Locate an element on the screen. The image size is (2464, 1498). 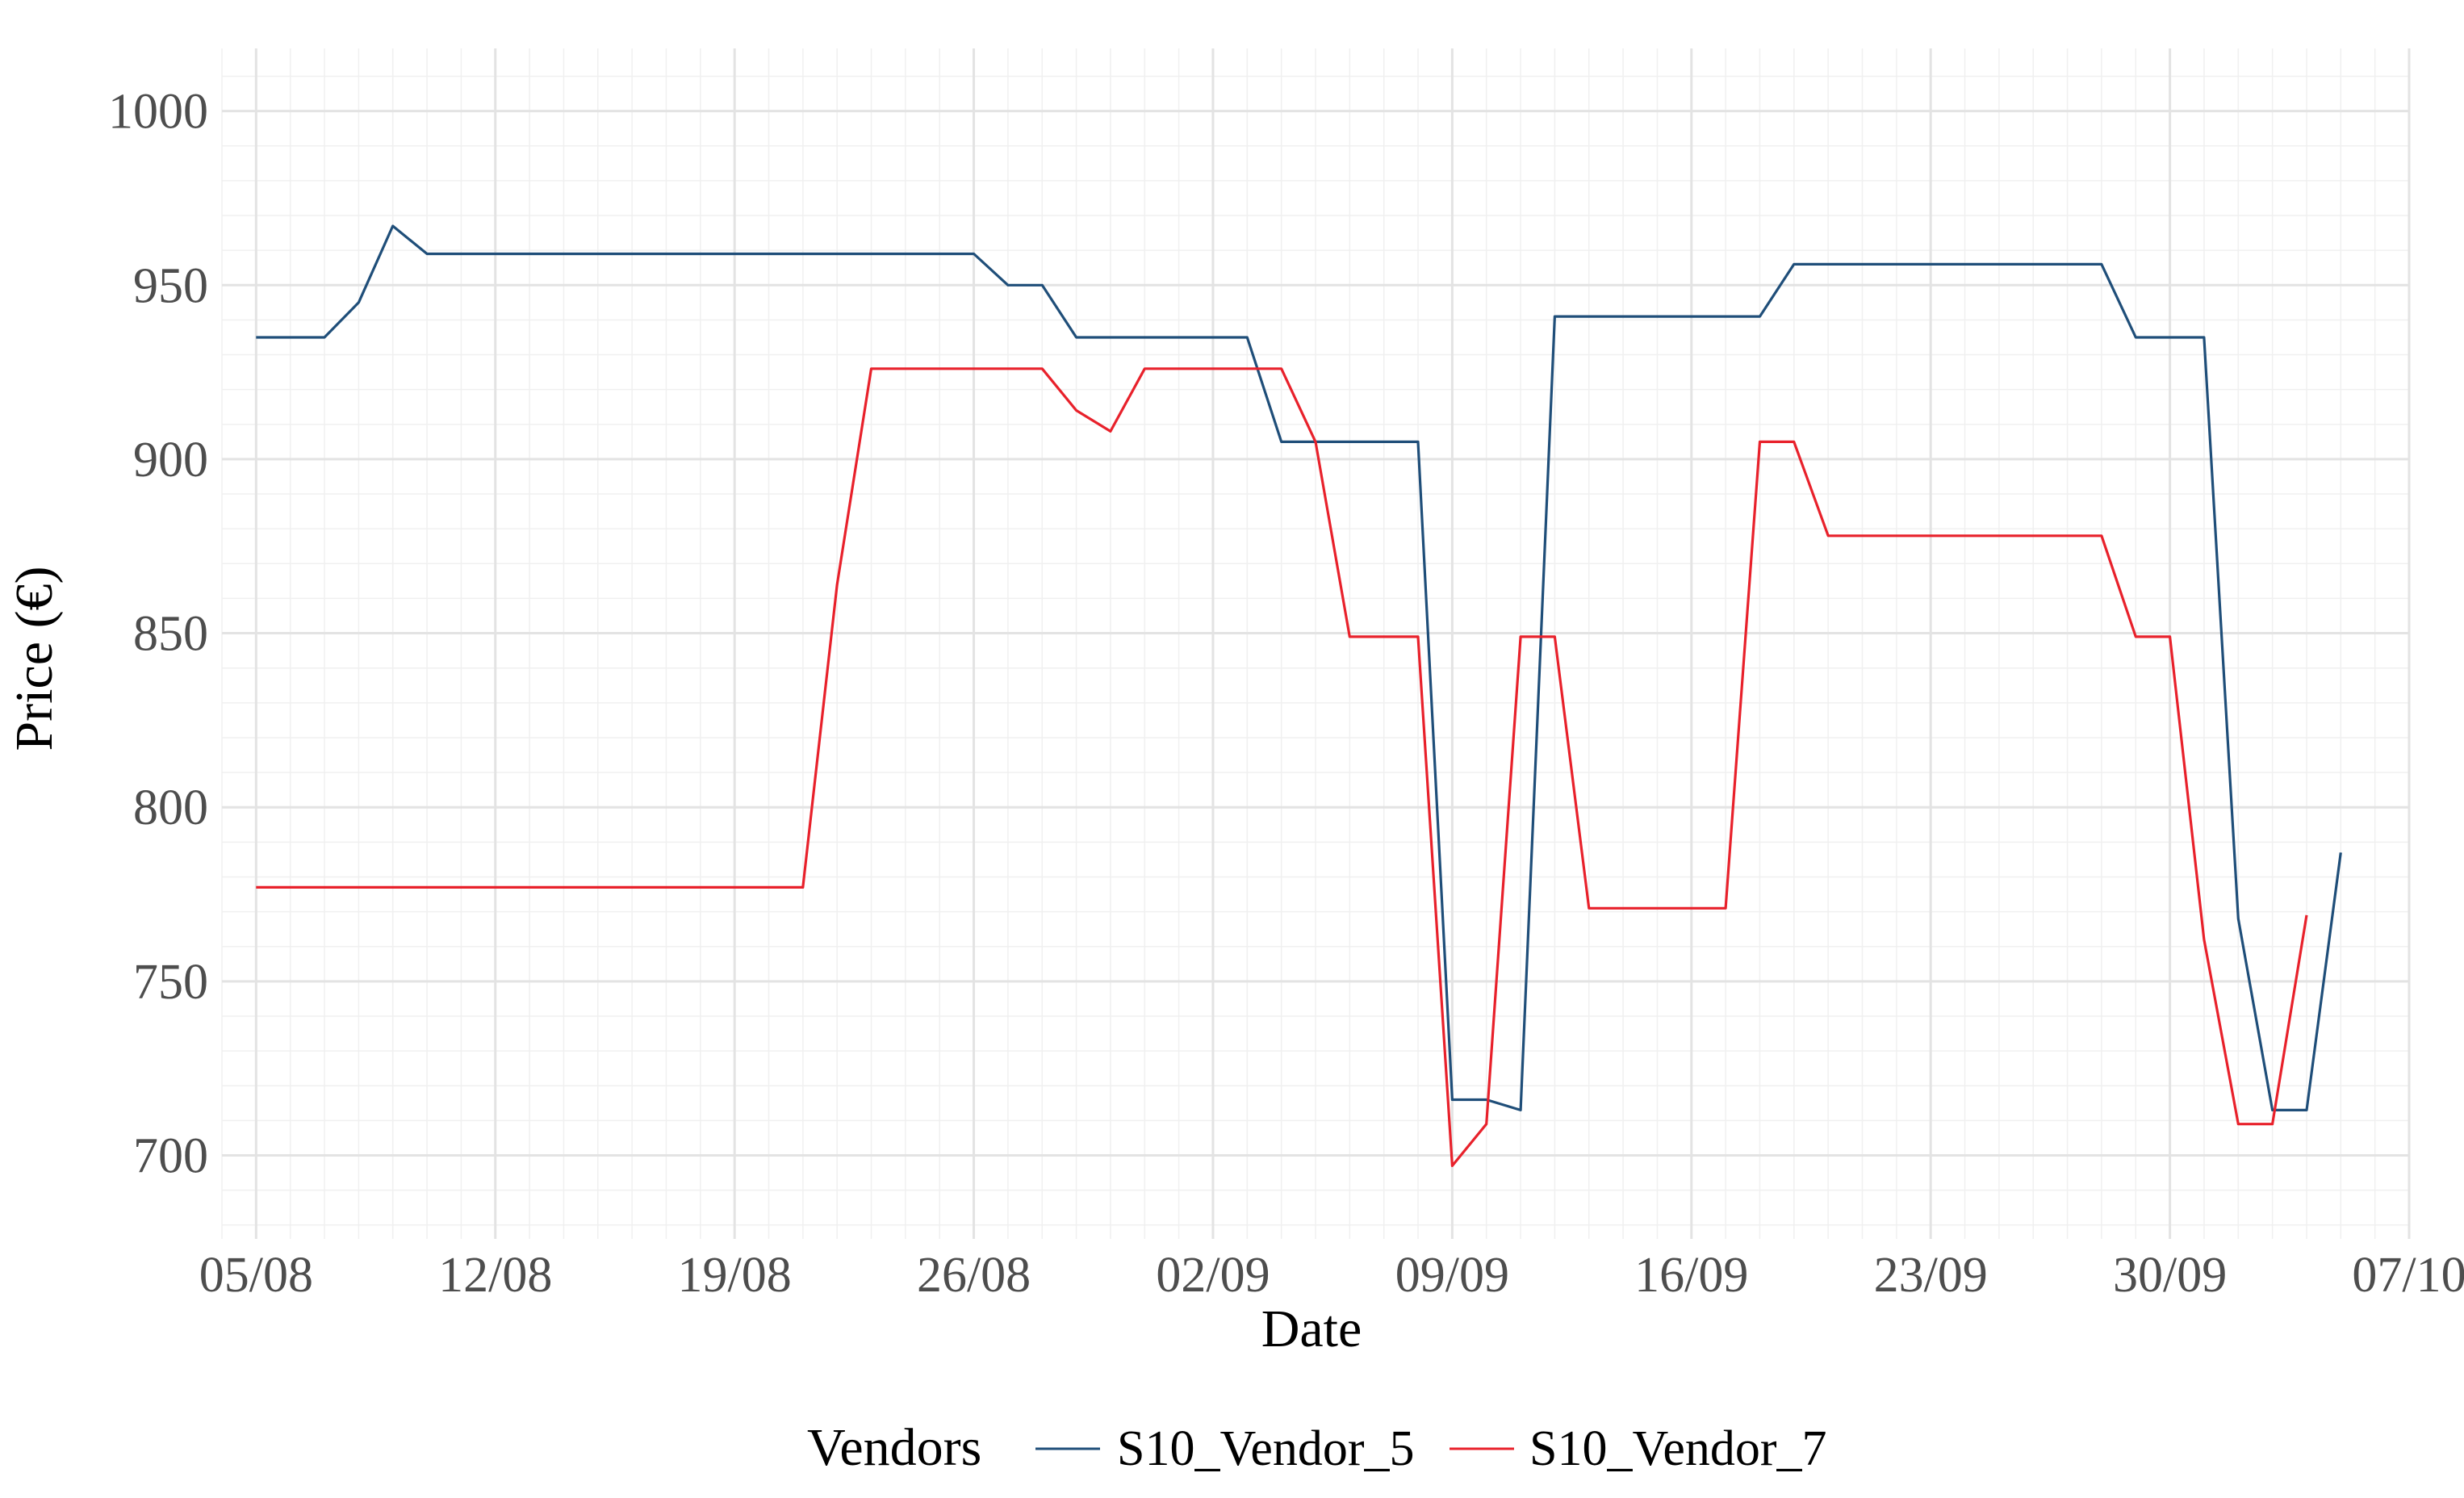
legend-title: Vendors is located at coordinates (894, 1447).